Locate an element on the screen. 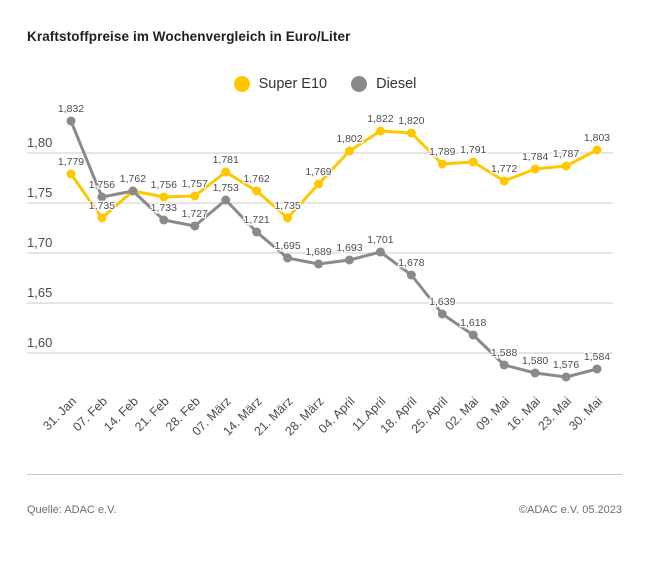  legend-label-diesel: Diesel is located at coordinates (396, 84).